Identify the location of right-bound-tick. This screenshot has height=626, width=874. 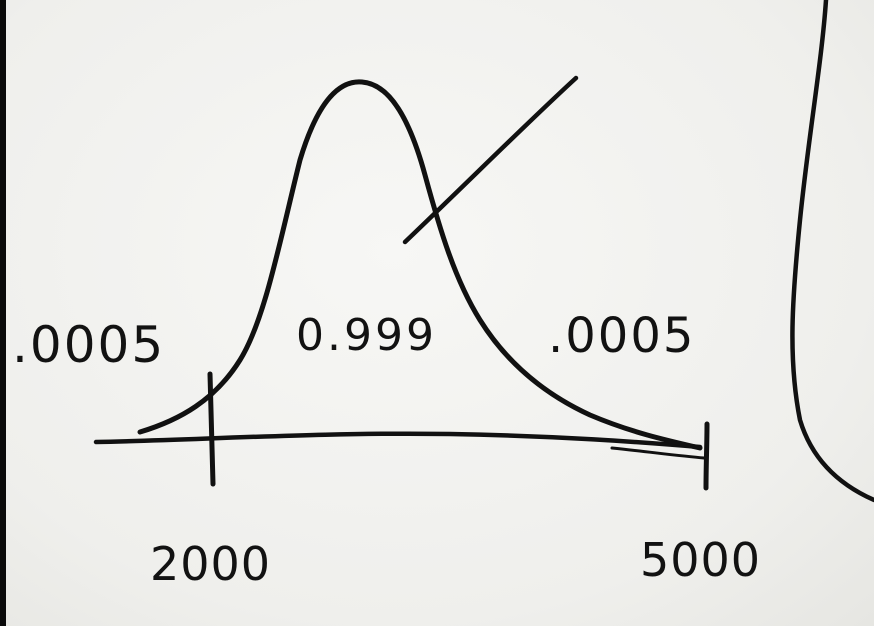
(706, 456).